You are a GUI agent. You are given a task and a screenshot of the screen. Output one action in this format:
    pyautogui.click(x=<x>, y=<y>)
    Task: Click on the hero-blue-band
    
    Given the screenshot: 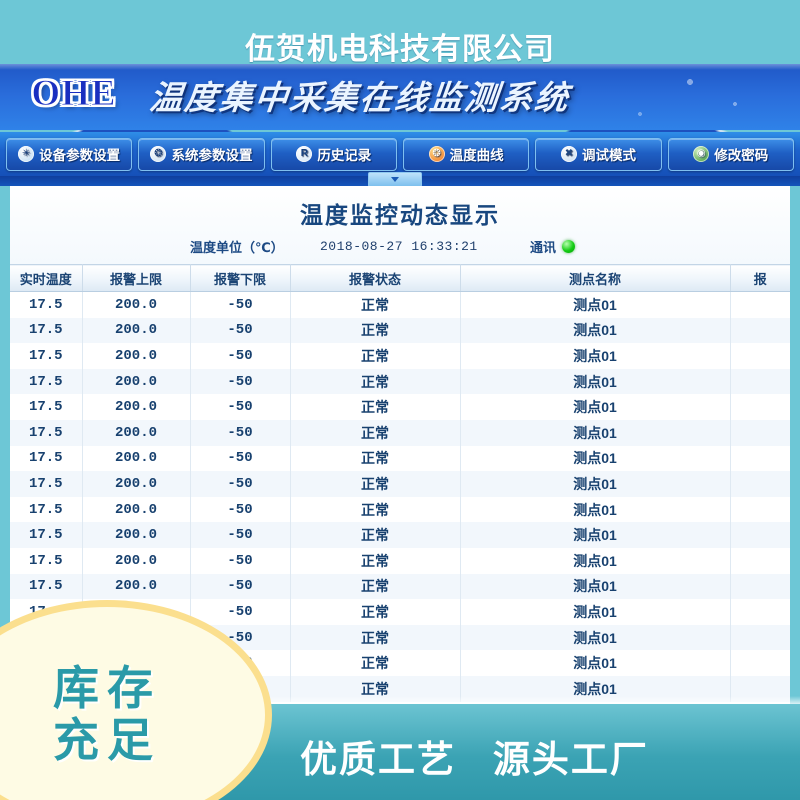 What is the action you would take?
    pyautogui.click(x=400, y=97)
    